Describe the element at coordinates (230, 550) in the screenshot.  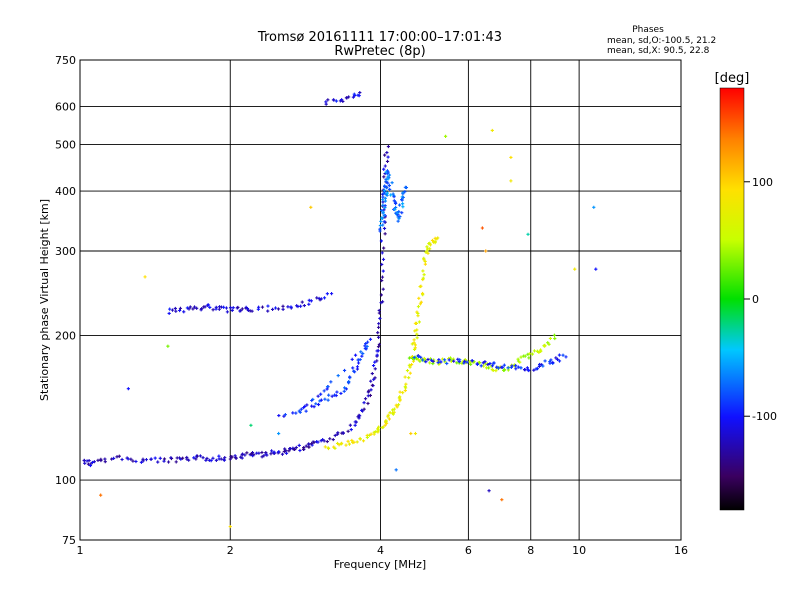
I see `x-tick-label: 2` at that location.